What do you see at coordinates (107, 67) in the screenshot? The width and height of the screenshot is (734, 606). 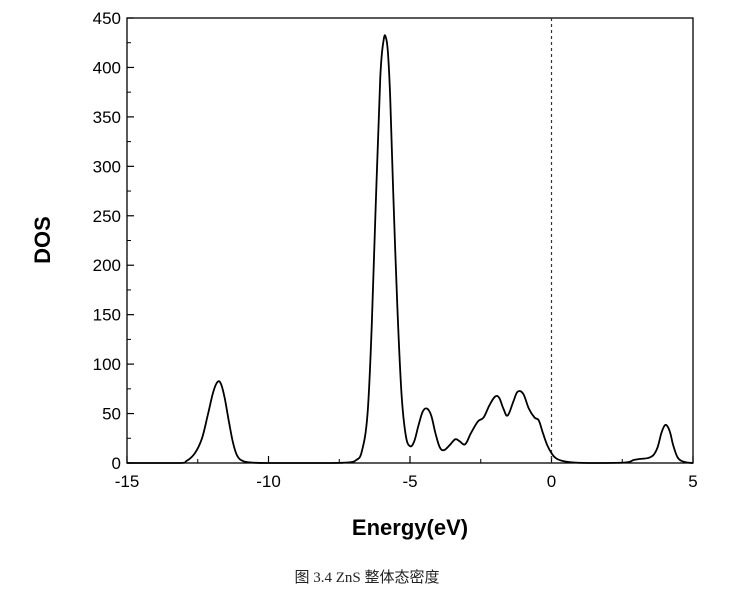 I see `y-tick-label: 400` at bounding box center [107, 67].